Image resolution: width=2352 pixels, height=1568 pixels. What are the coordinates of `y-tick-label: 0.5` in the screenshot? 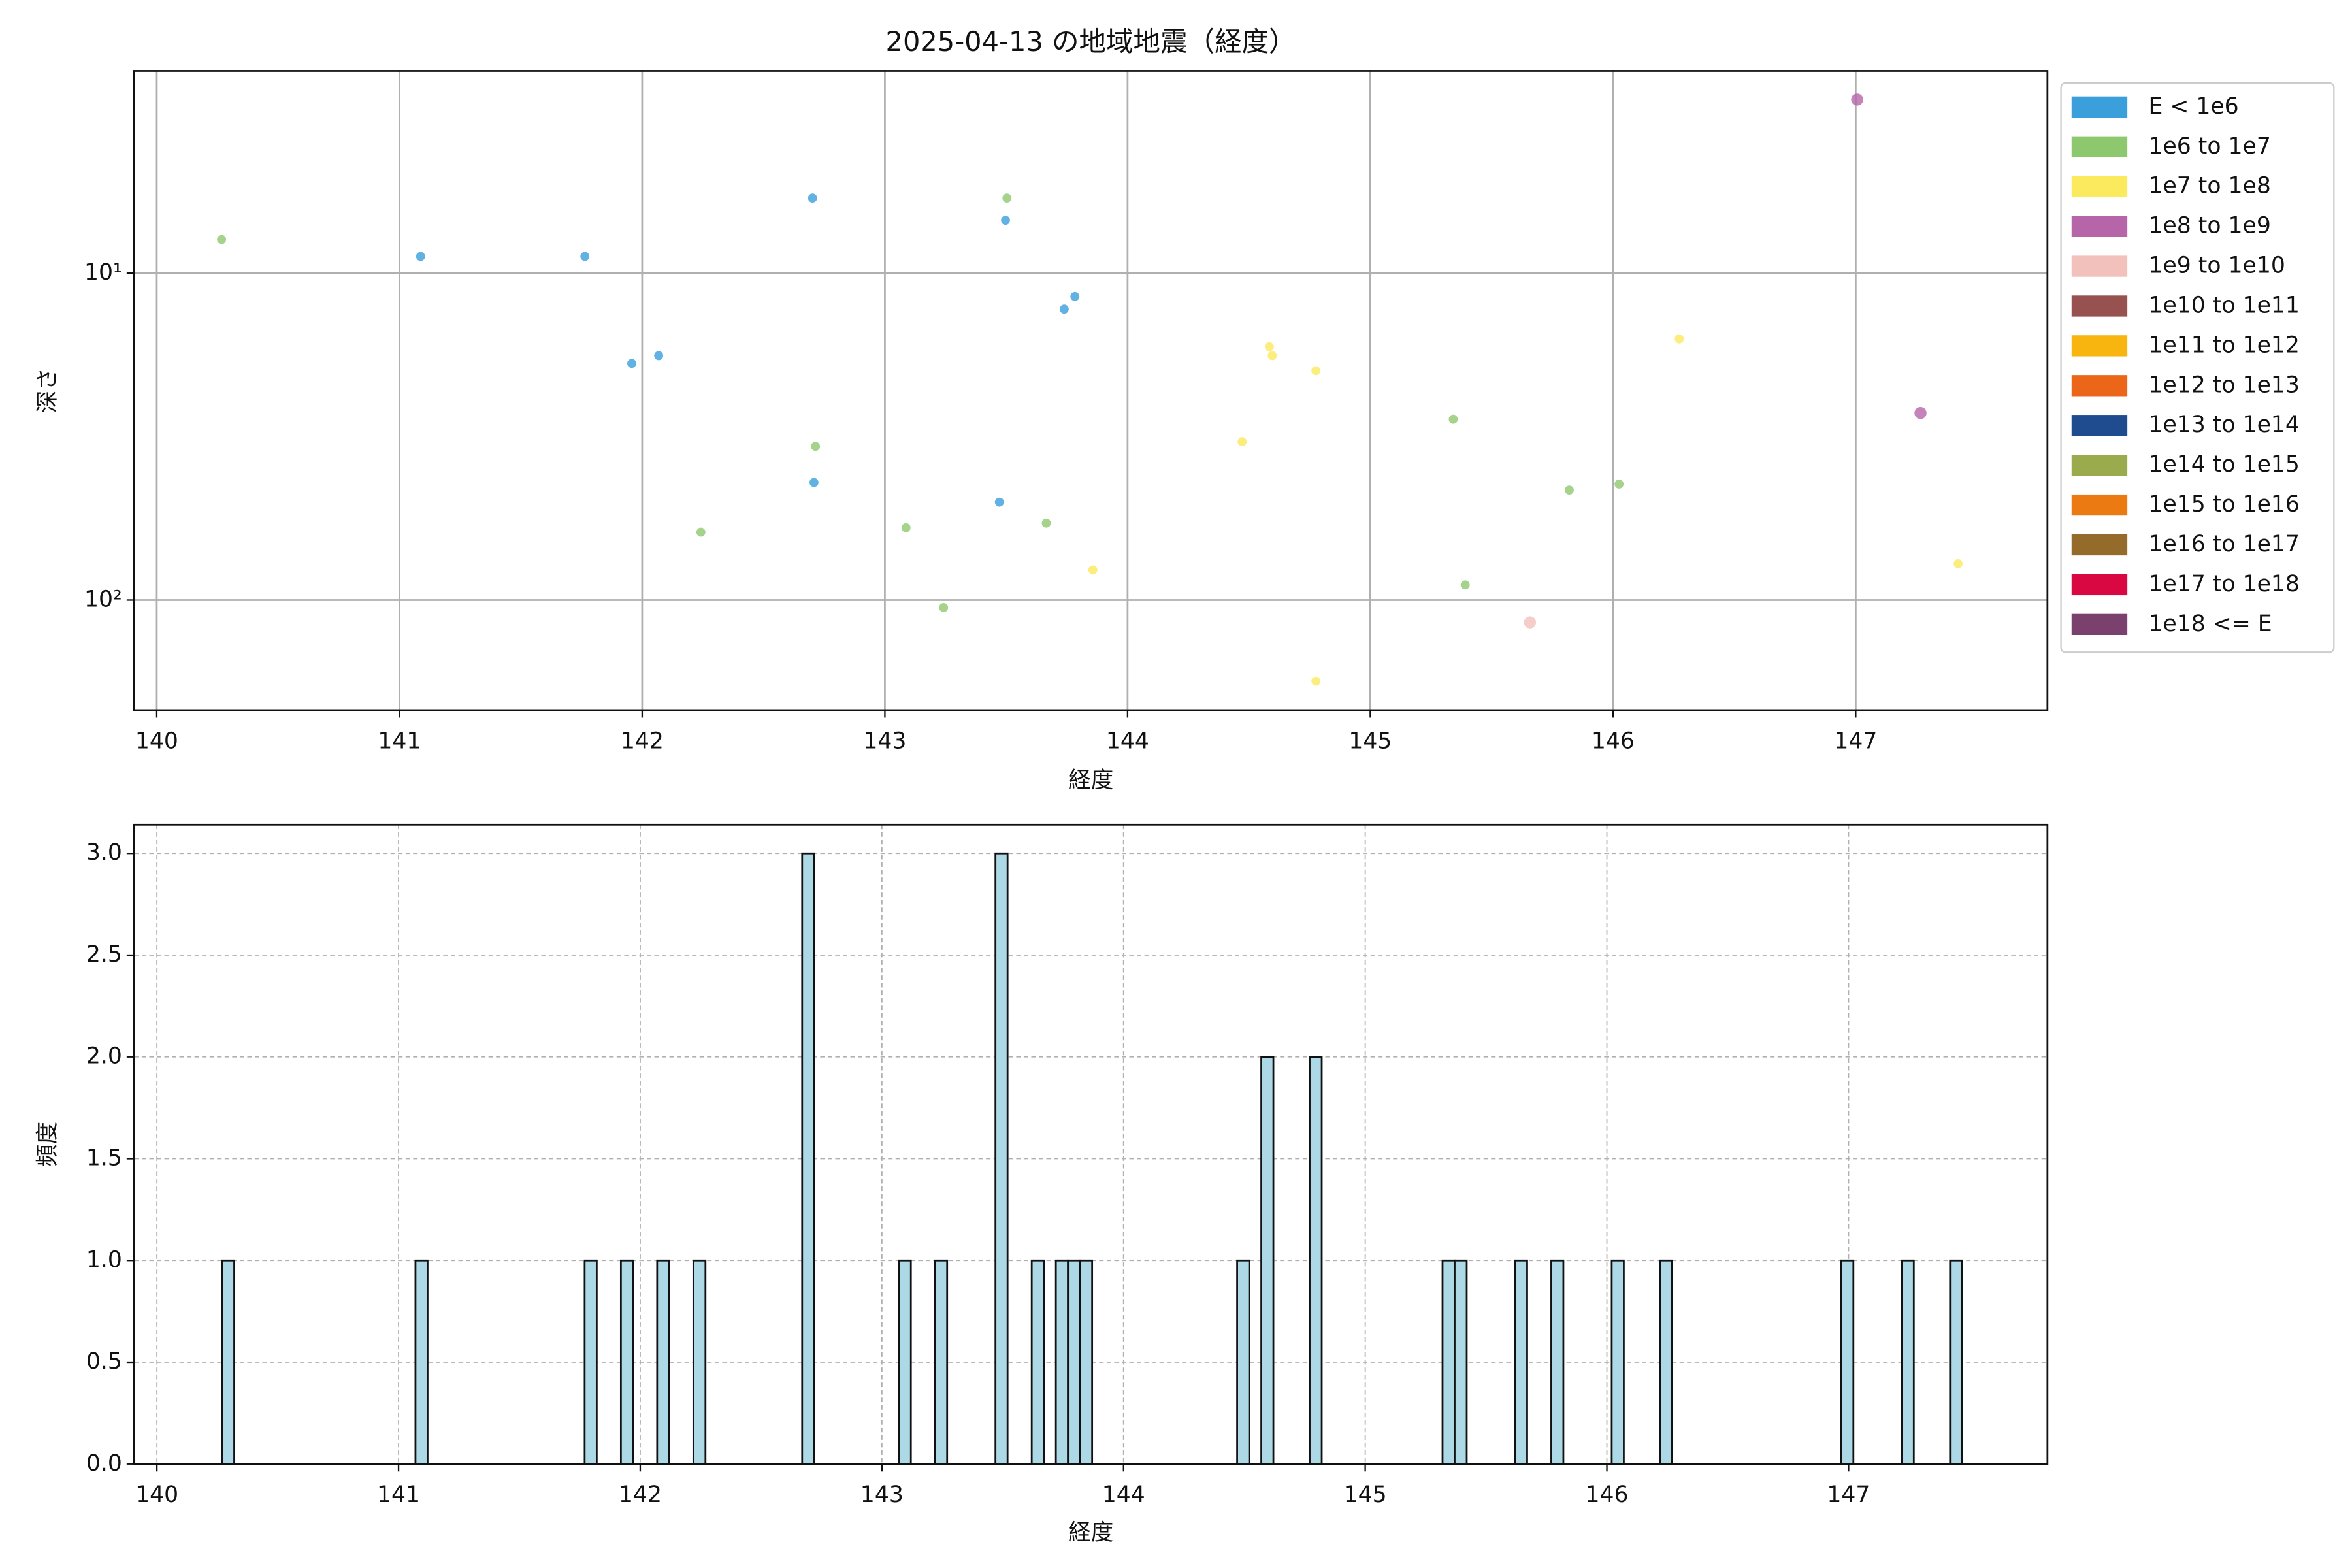 It's located at (104, 1361).